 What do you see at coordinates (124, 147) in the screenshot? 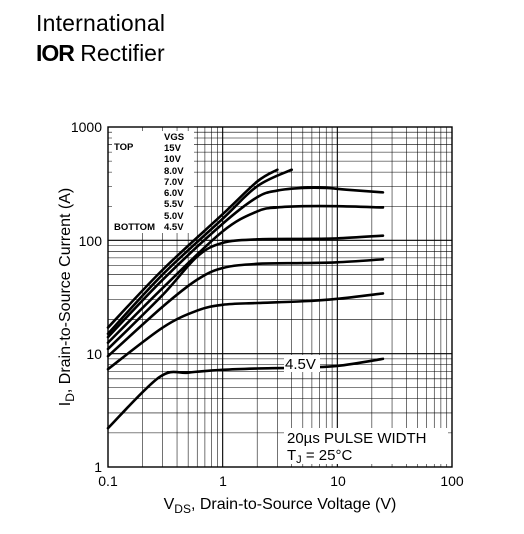
I see `legend-top-label: TOP` at bounding box center [124, 147].